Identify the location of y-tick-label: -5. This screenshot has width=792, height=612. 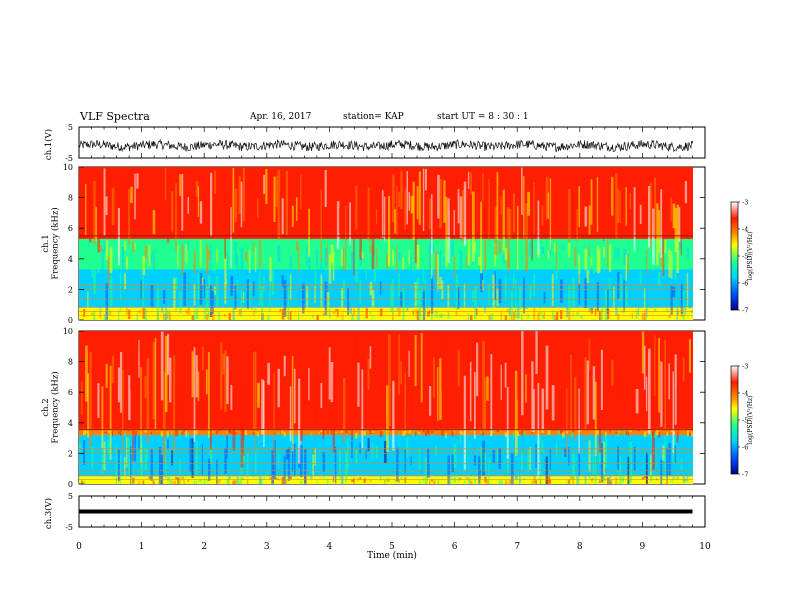
(69, 527).